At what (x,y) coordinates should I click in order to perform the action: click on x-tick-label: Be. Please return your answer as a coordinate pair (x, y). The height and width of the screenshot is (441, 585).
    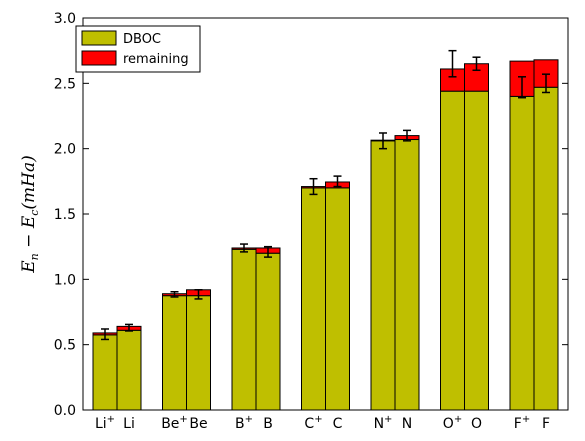
    Looking at the image, I should click on (198, 424).